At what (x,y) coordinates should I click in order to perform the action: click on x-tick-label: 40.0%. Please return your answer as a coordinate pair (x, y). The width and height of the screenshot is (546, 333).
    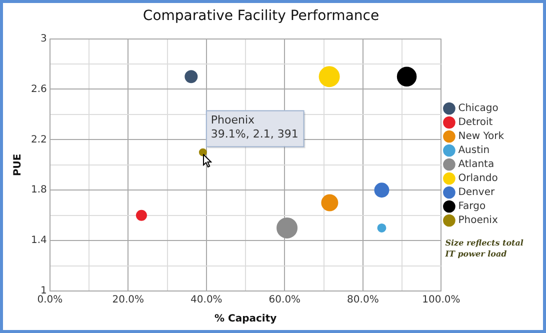
    Looking at the image, I should click on (206, 300).